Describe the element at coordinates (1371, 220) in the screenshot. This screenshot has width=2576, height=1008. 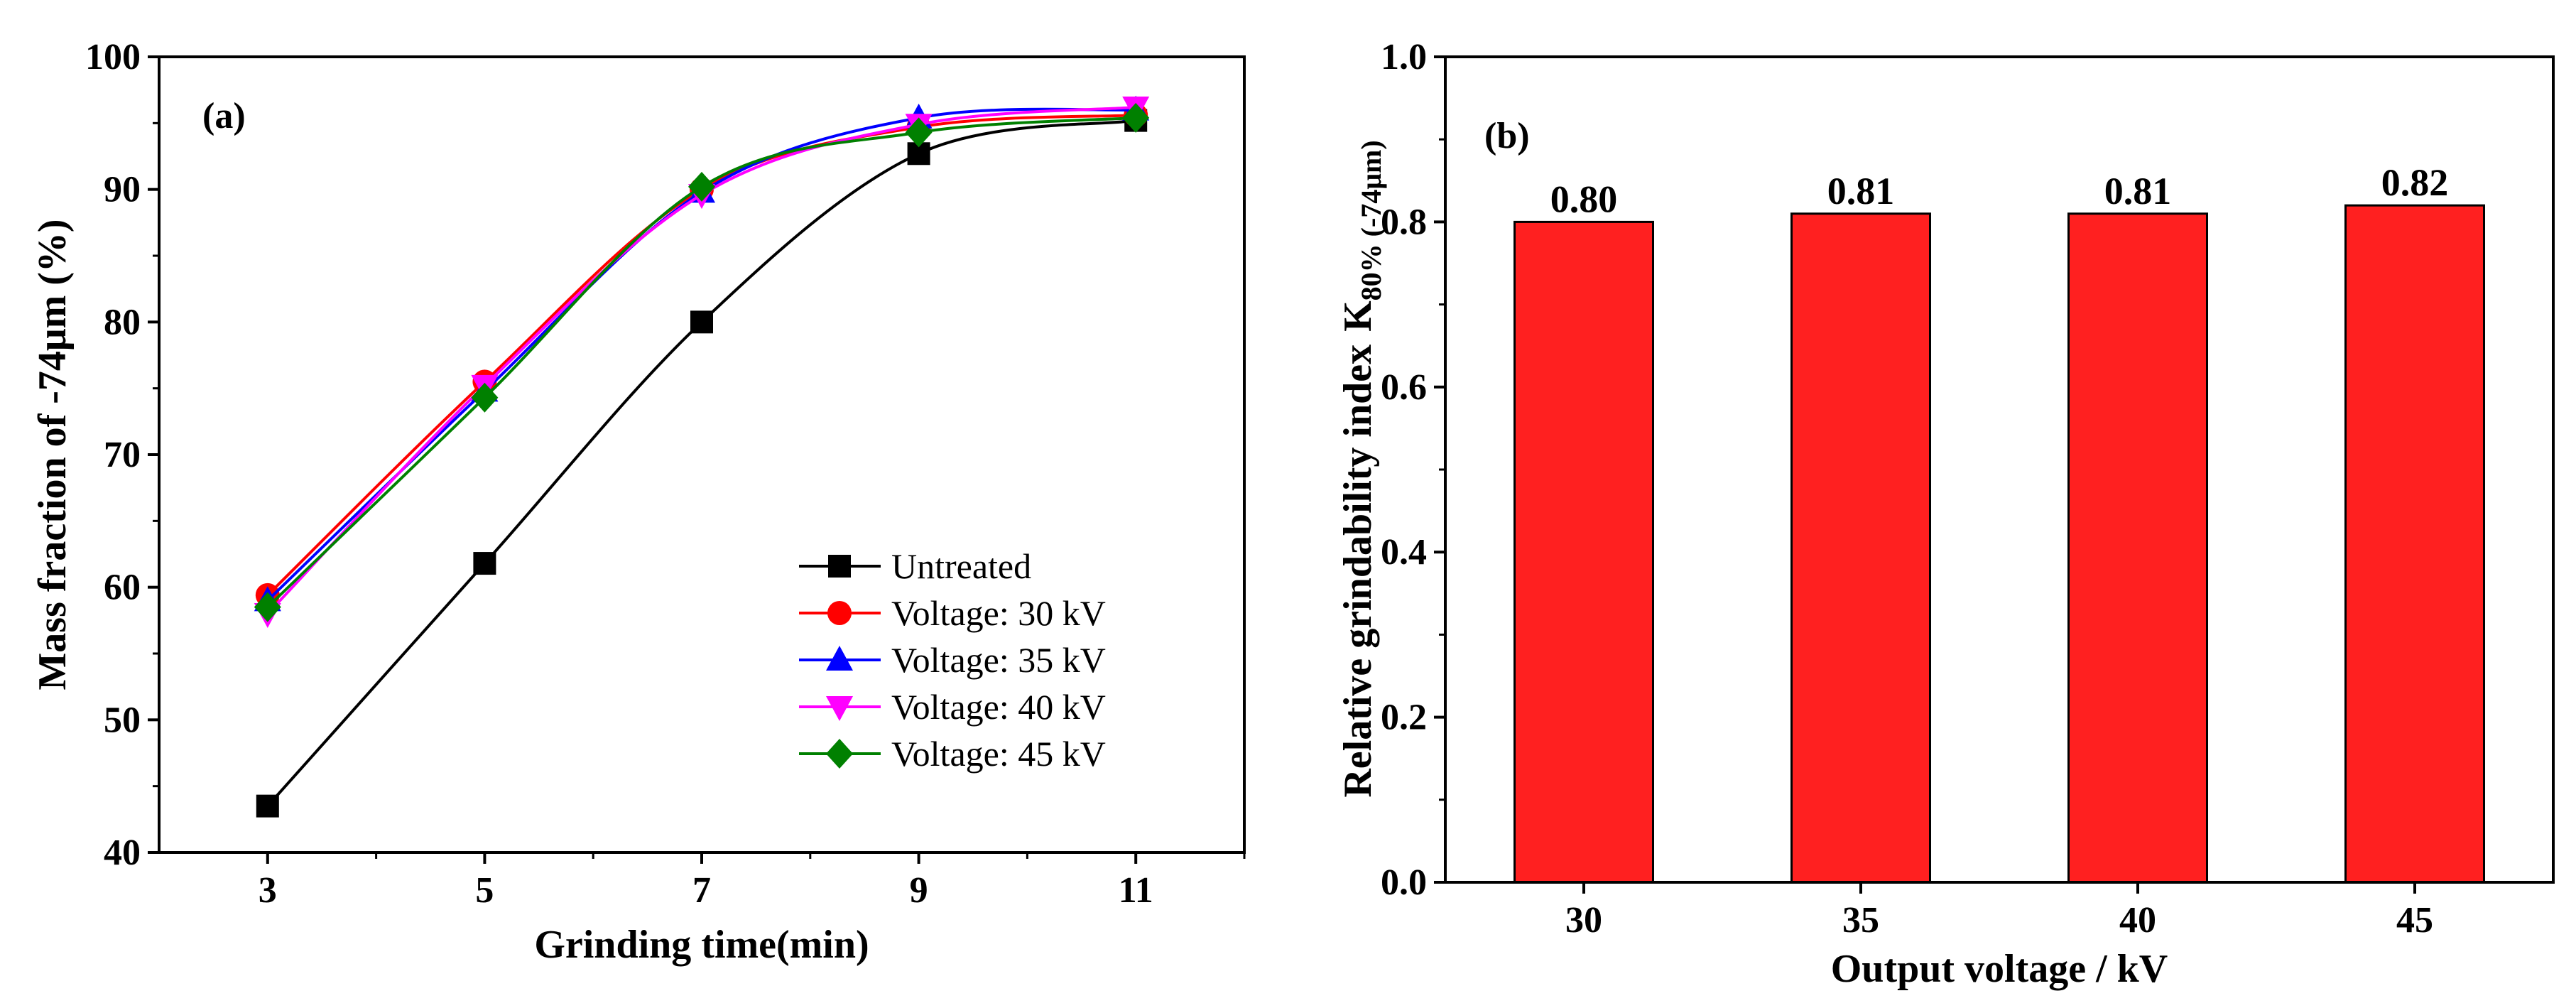
I see `y-axis-title-subscript: 80% (-74μm)` at that location.